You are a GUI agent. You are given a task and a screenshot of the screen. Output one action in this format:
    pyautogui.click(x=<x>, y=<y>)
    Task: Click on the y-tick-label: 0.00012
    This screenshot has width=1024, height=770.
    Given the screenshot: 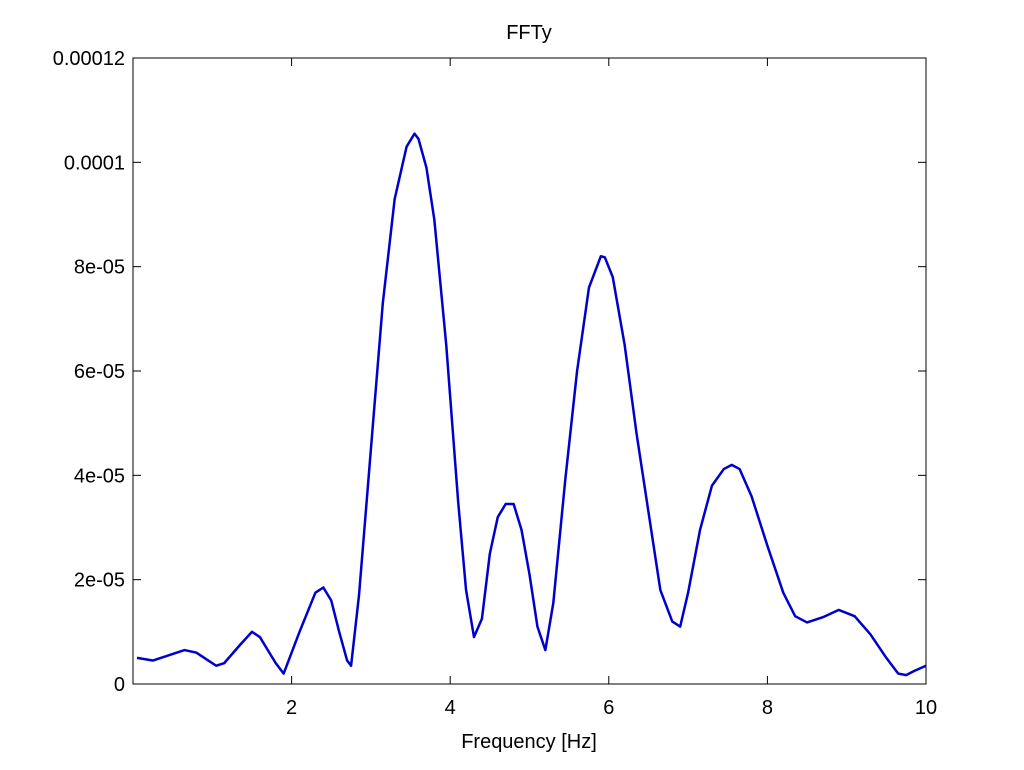 What is the action you would take?
    pyautogui.click(x=89, y=59)
    